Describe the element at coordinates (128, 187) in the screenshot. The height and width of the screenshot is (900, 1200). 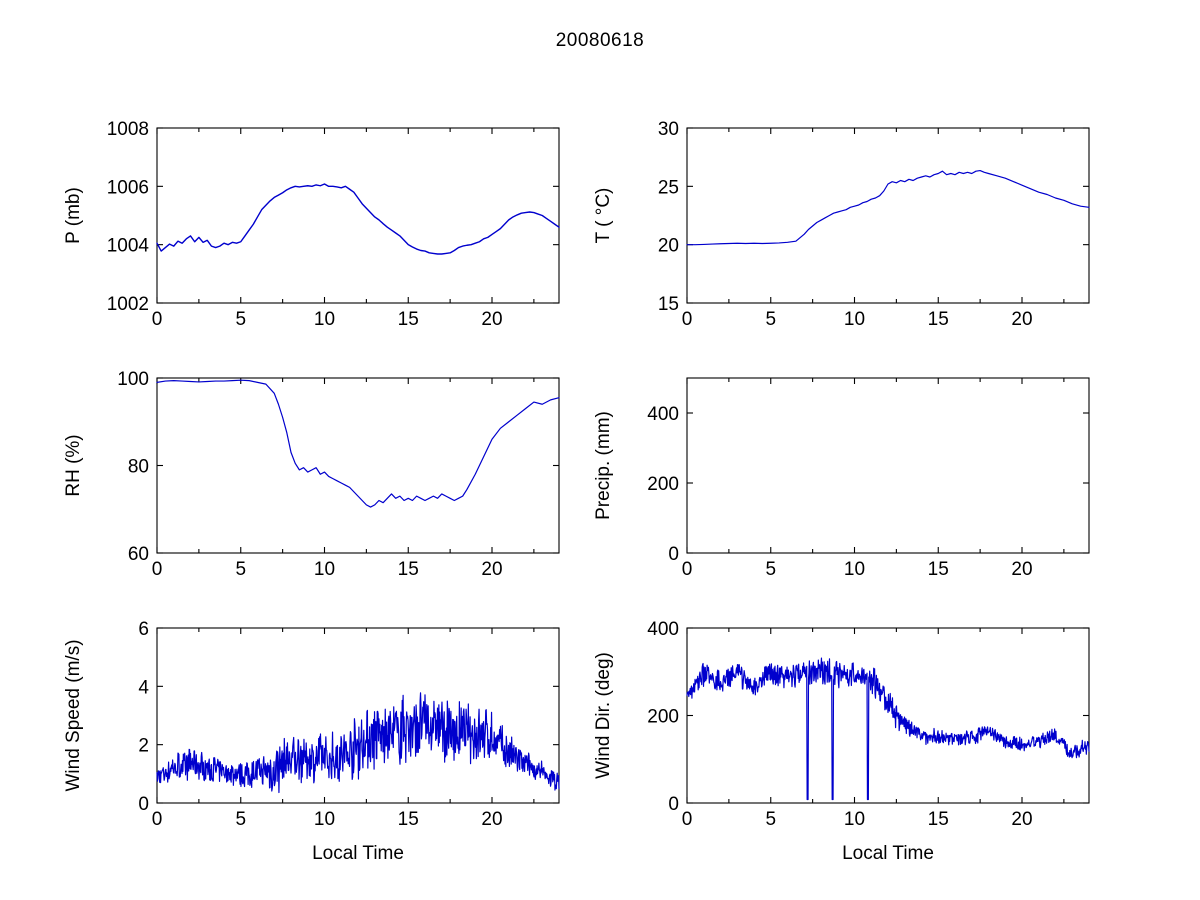
I see `y-tick-label: 1006` at that location.